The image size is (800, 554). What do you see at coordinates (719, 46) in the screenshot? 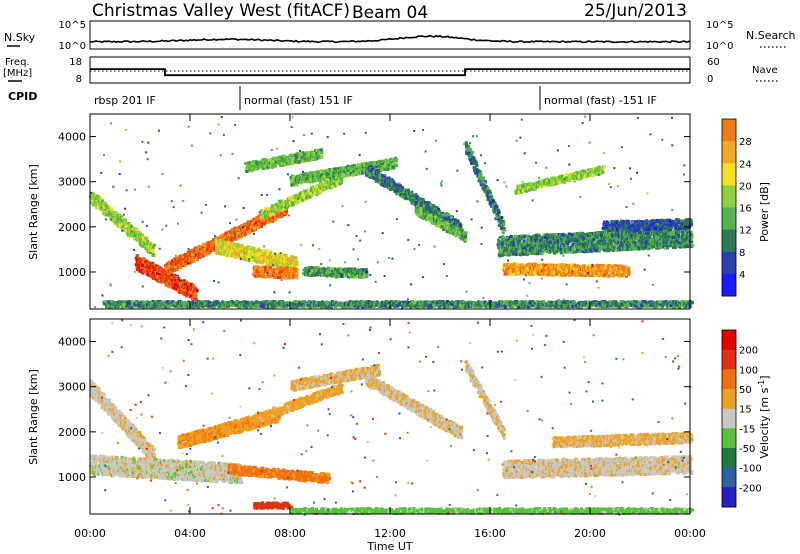
I see `noise-right-tick-bottom: 10^0` at bounding box center [719, 46].